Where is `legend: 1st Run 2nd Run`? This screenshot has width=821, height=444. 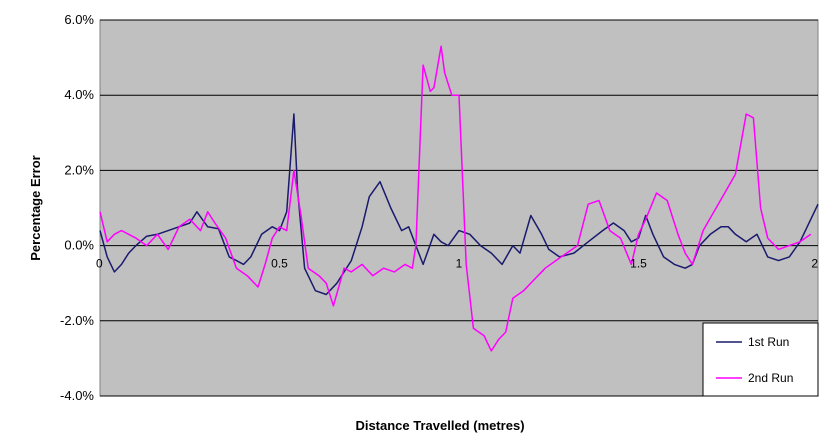
legend: 1st Run 2nd Run is located at coordinates (760, 359).